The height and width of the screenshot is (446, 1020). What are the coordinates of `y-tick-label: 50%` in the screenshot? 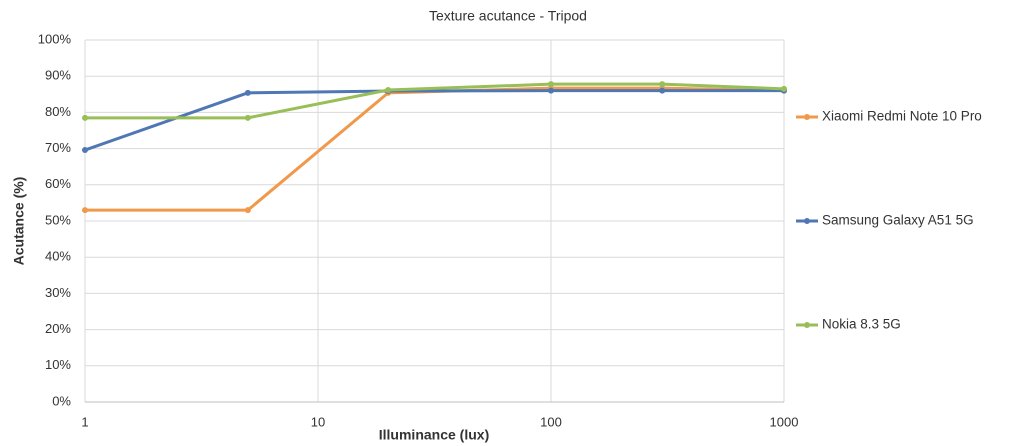 It's located at (58, 219).